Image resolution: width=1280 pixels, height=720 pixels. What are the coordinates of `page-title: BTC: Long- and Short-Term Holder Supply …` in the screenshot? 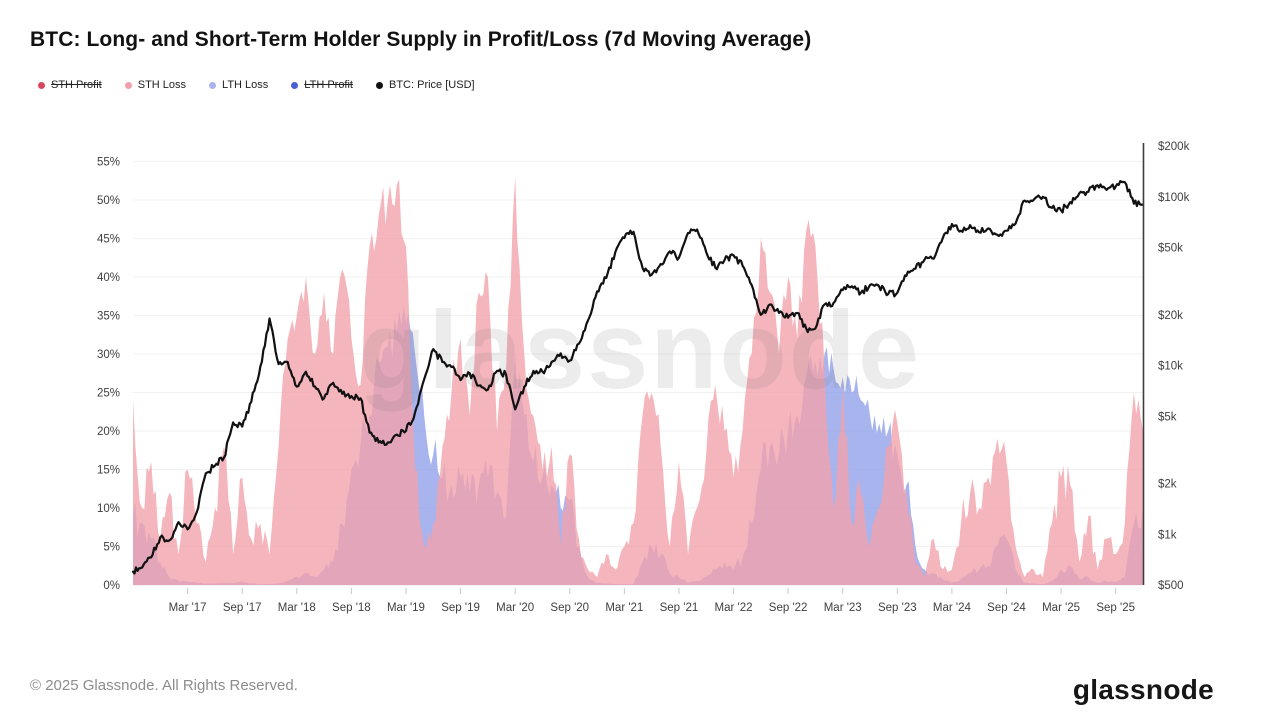 It's located at (421, 39).